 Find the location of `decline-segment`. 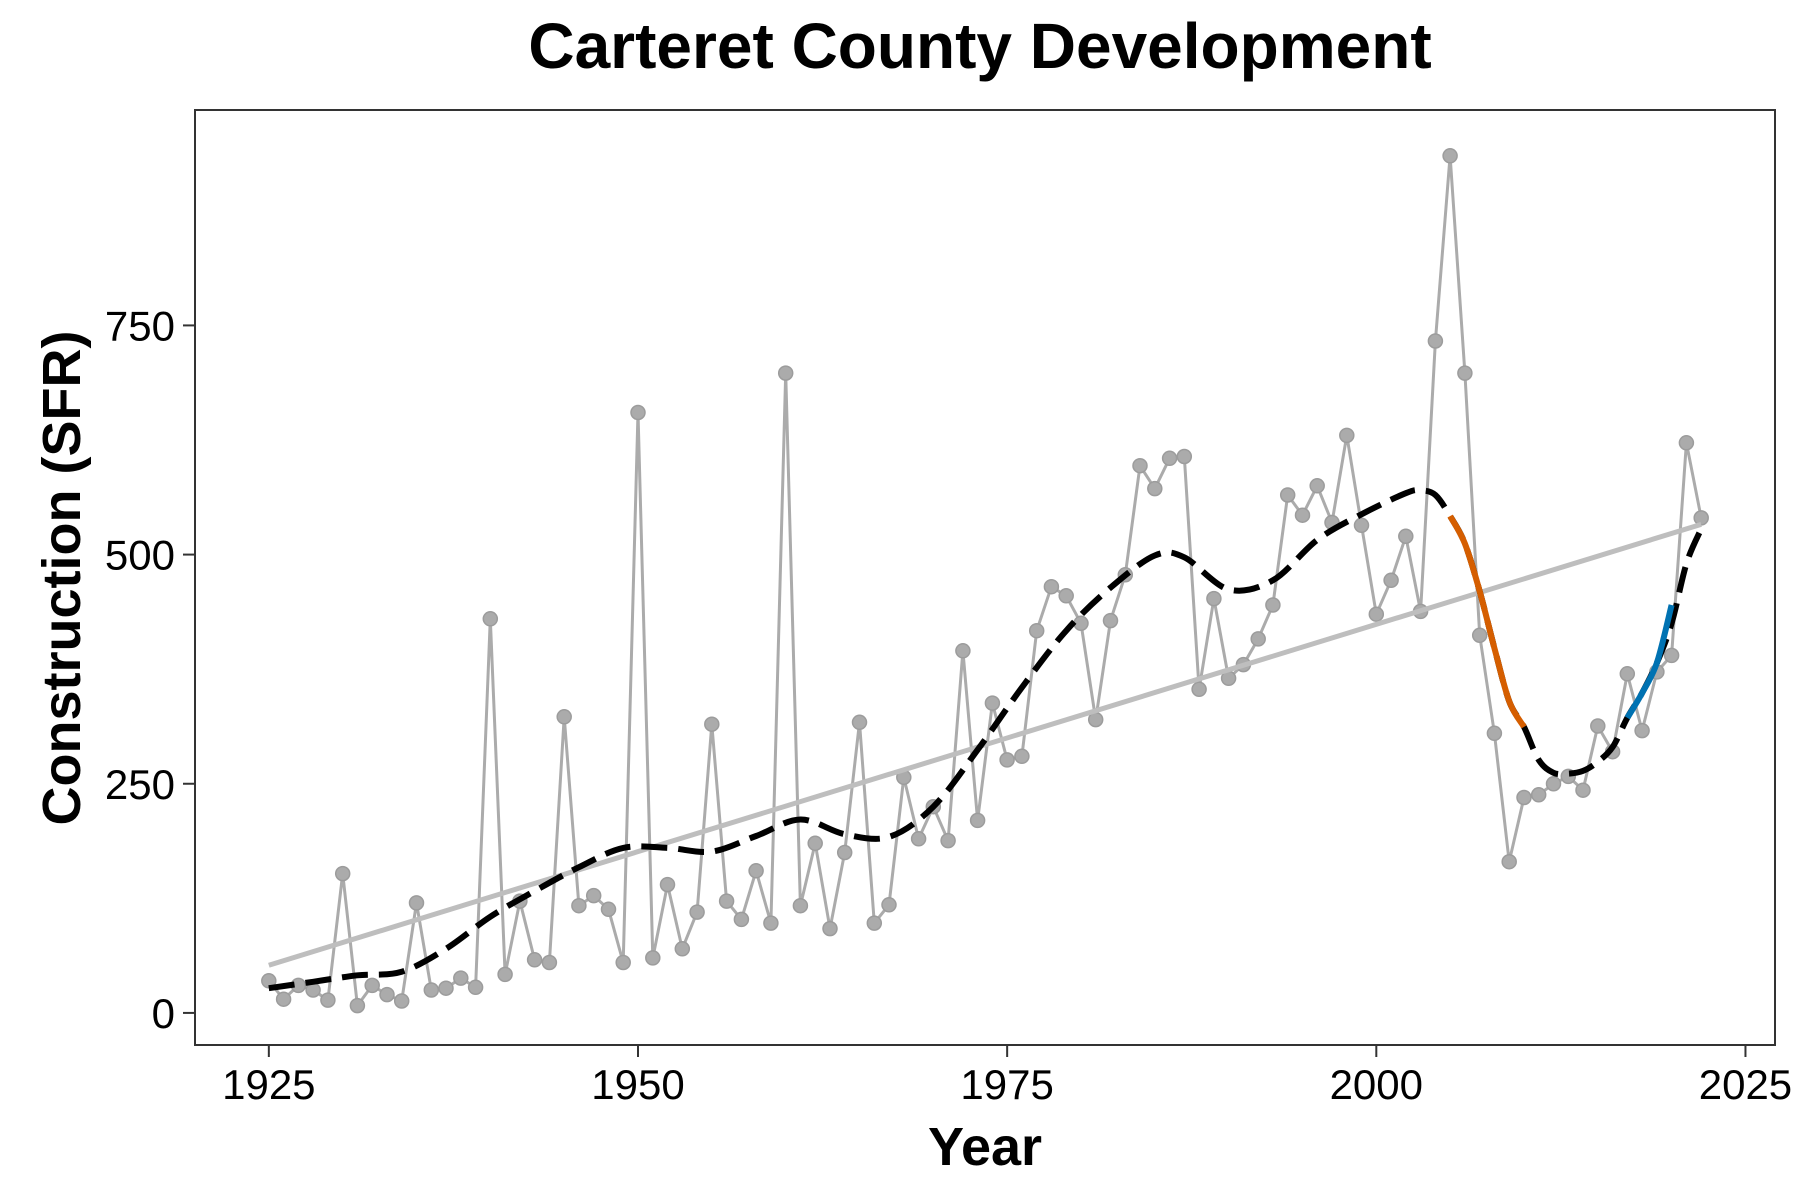

decline-segment is located at coordinates (1487, 621).